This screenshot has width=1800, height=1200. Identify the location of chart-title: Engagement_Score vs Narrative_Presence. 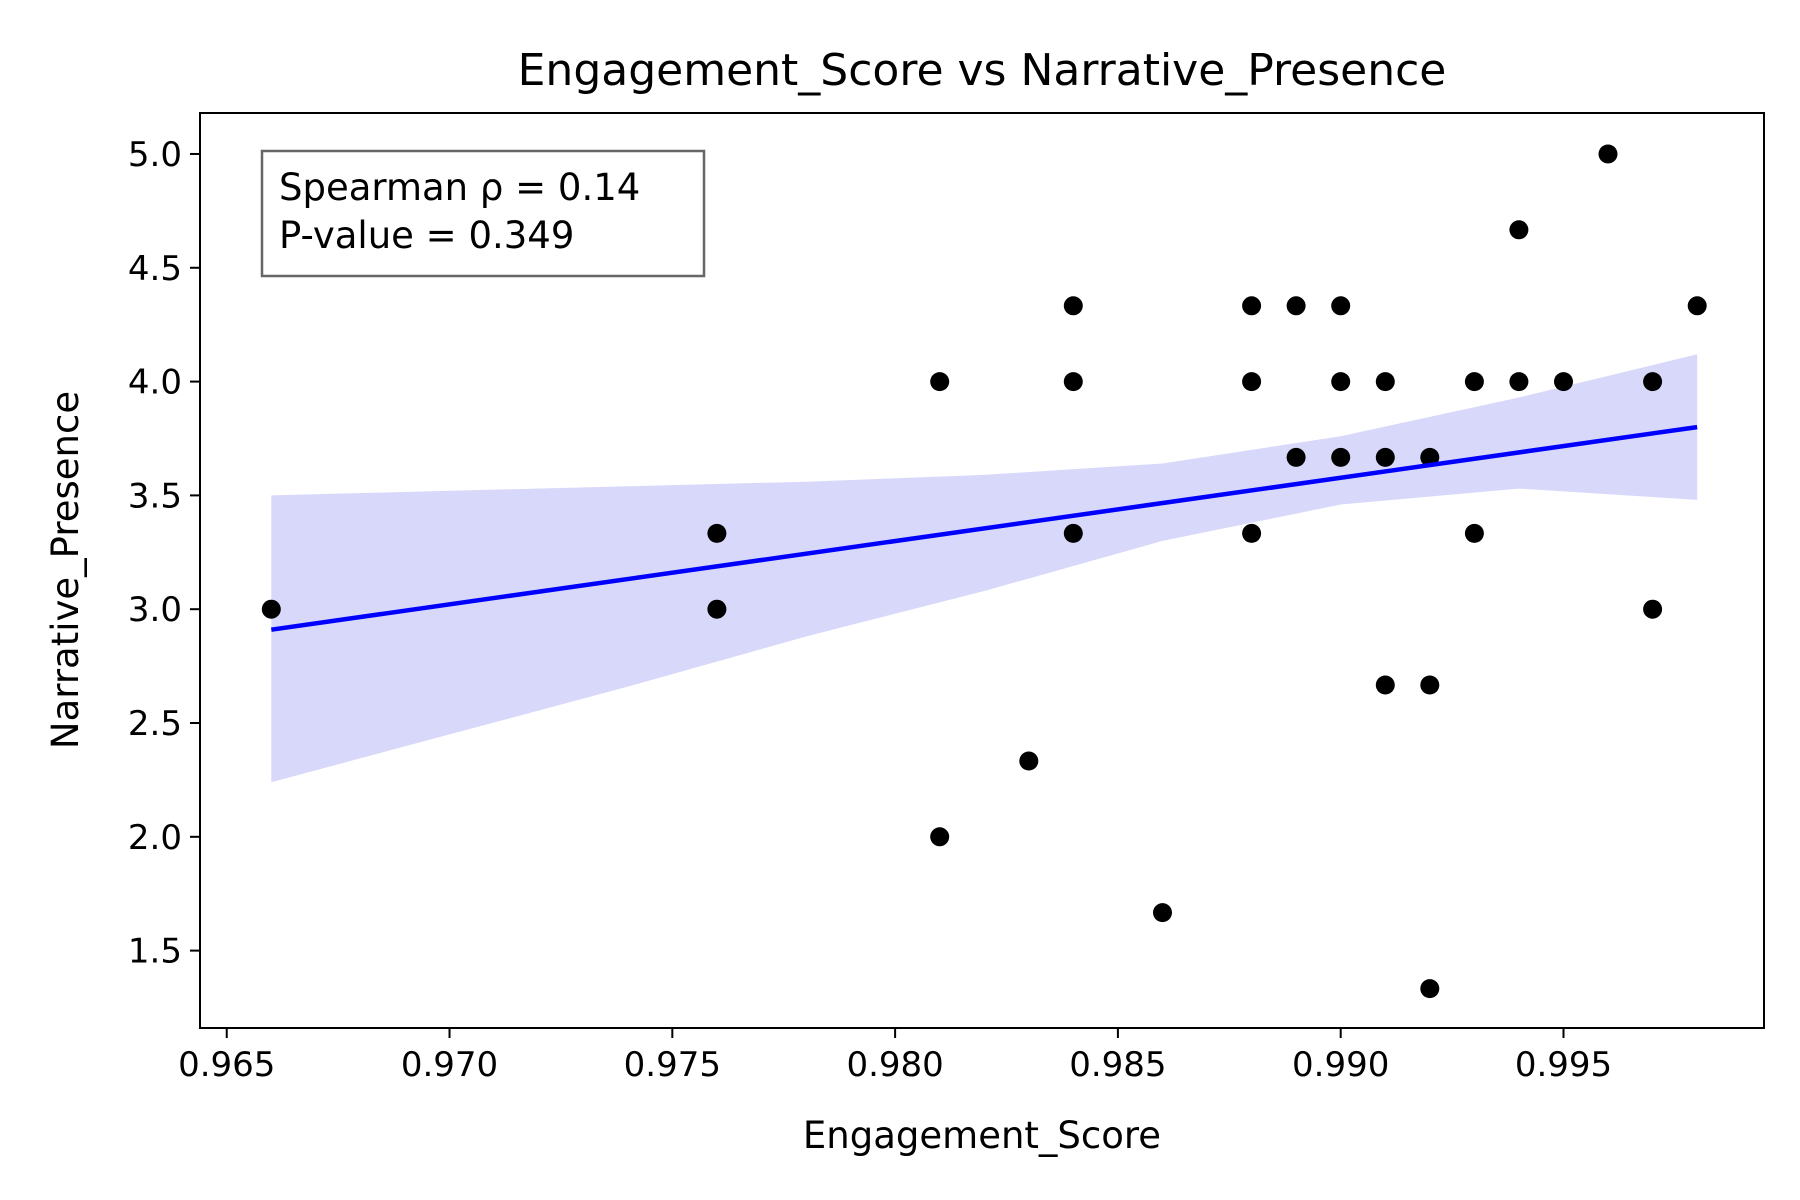
(982, 70).